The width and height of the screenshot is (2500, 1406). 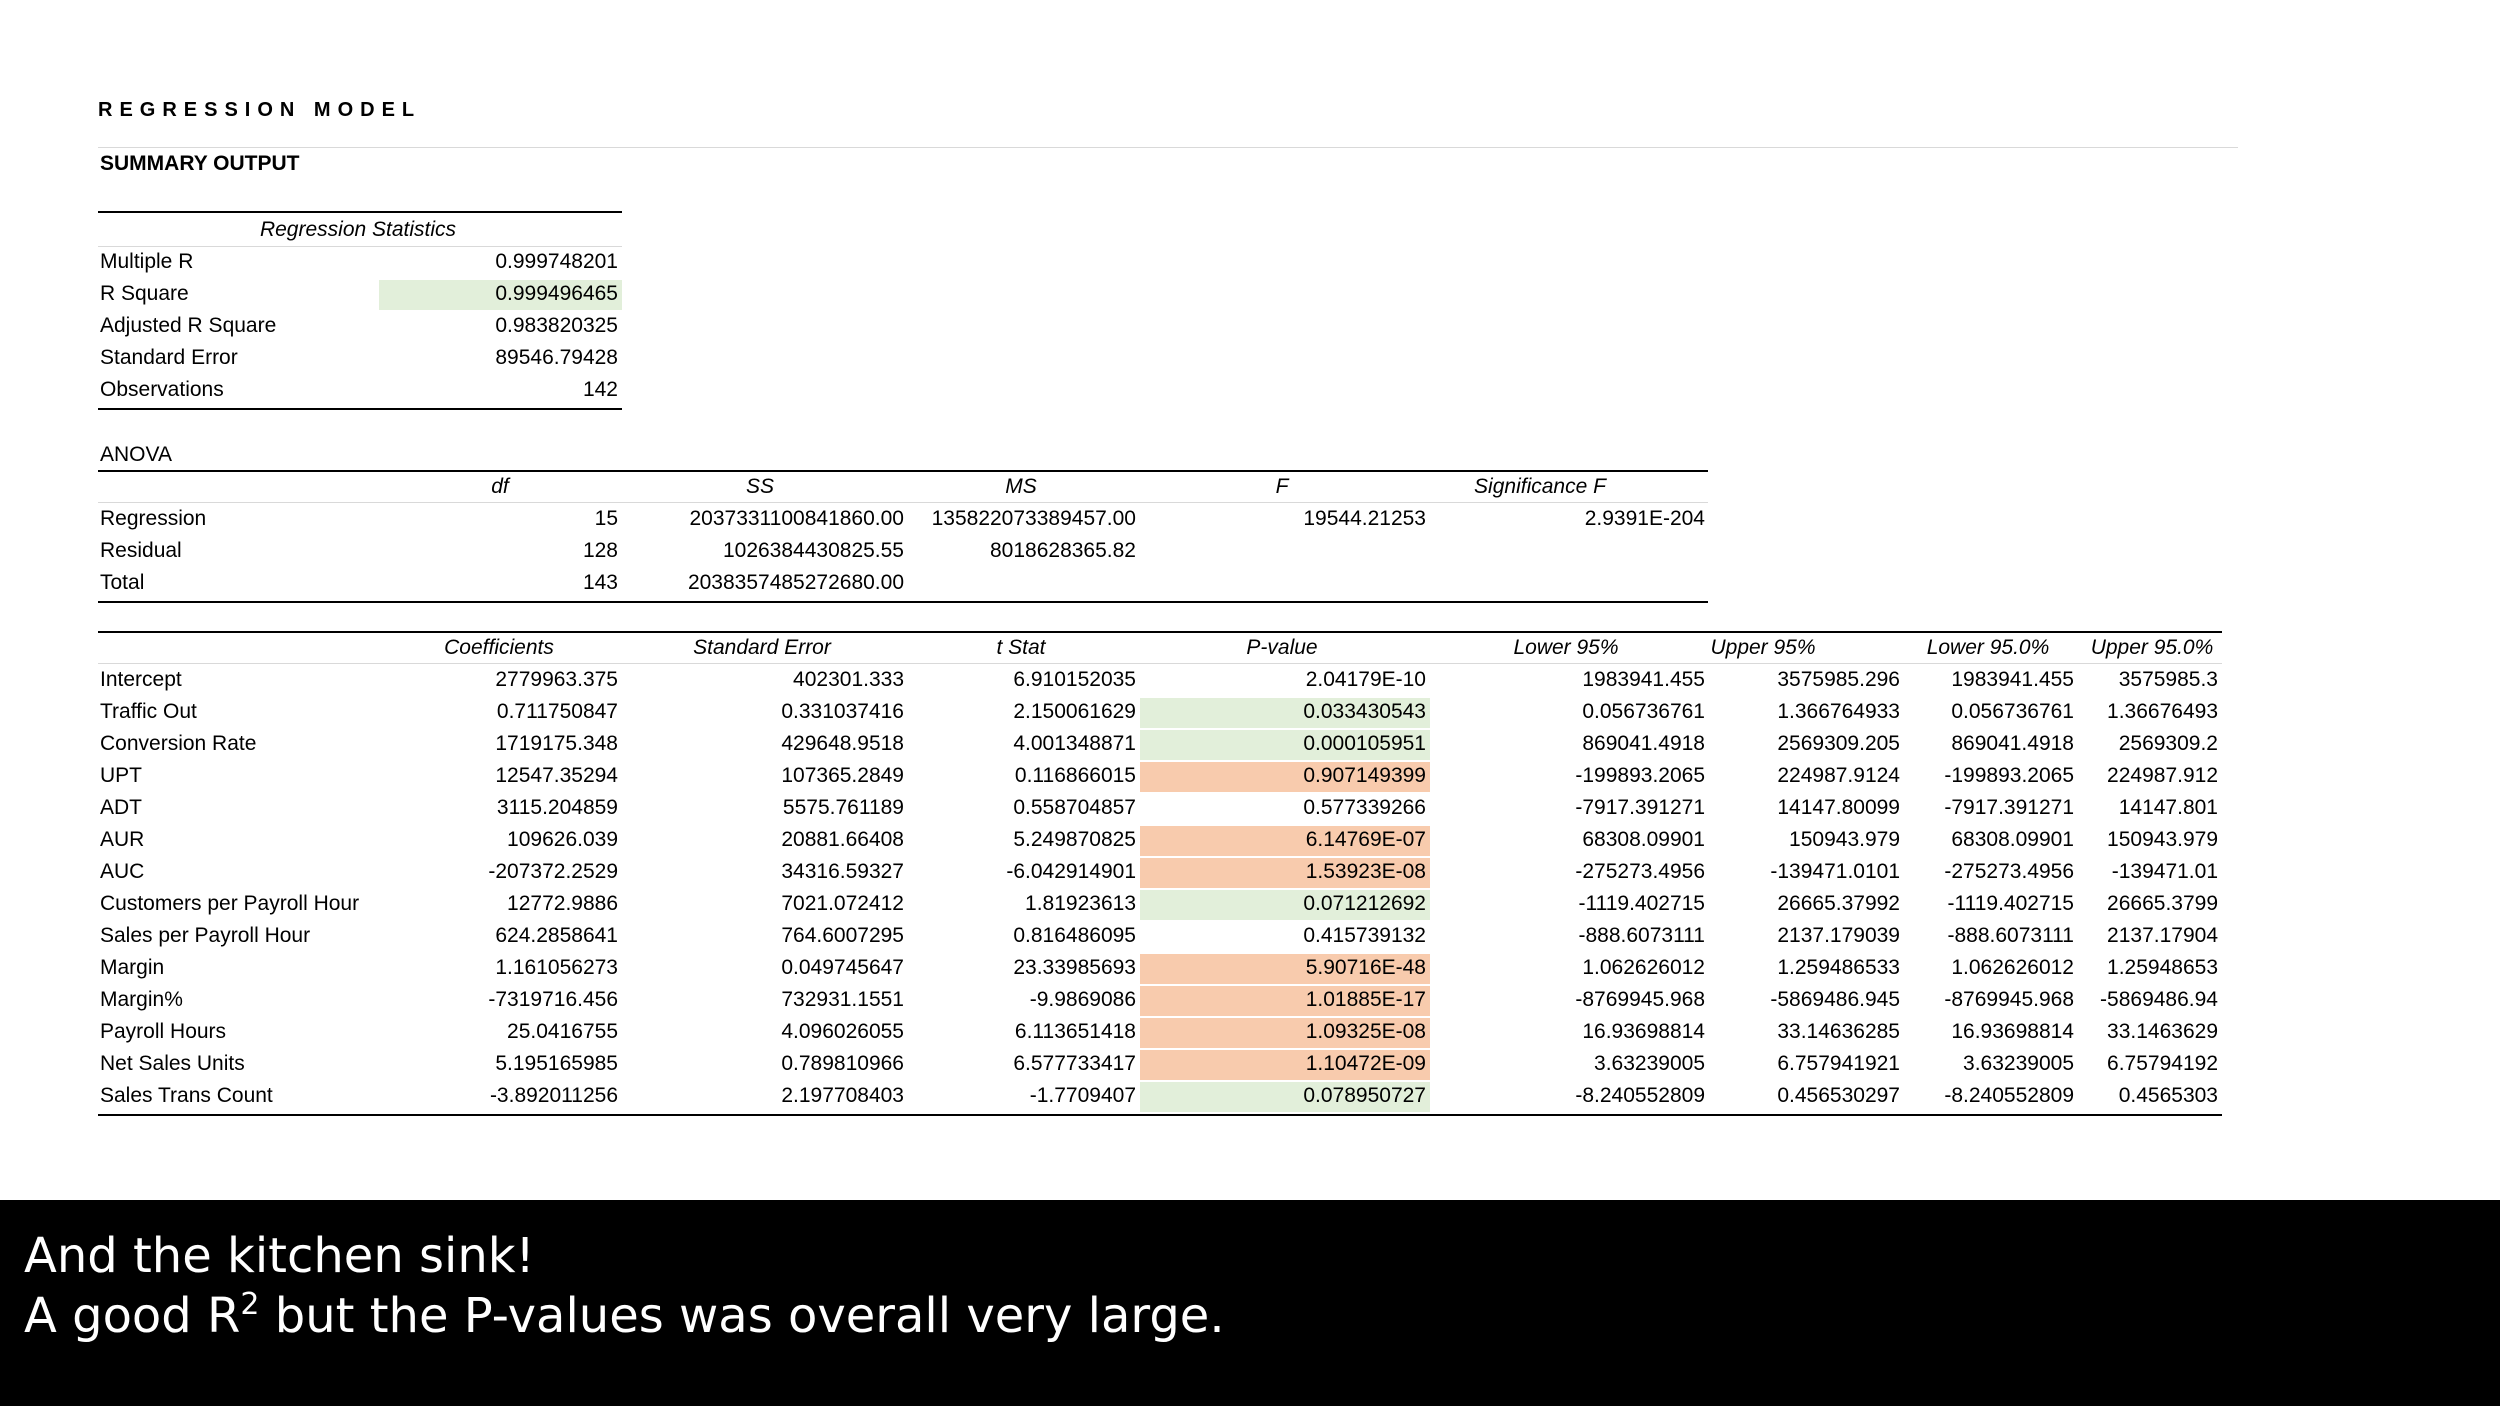 What do you see at coordinates (1168, 147) in the screenshot?
I see `summary-top-rule` at bounding box center [1168, 147].